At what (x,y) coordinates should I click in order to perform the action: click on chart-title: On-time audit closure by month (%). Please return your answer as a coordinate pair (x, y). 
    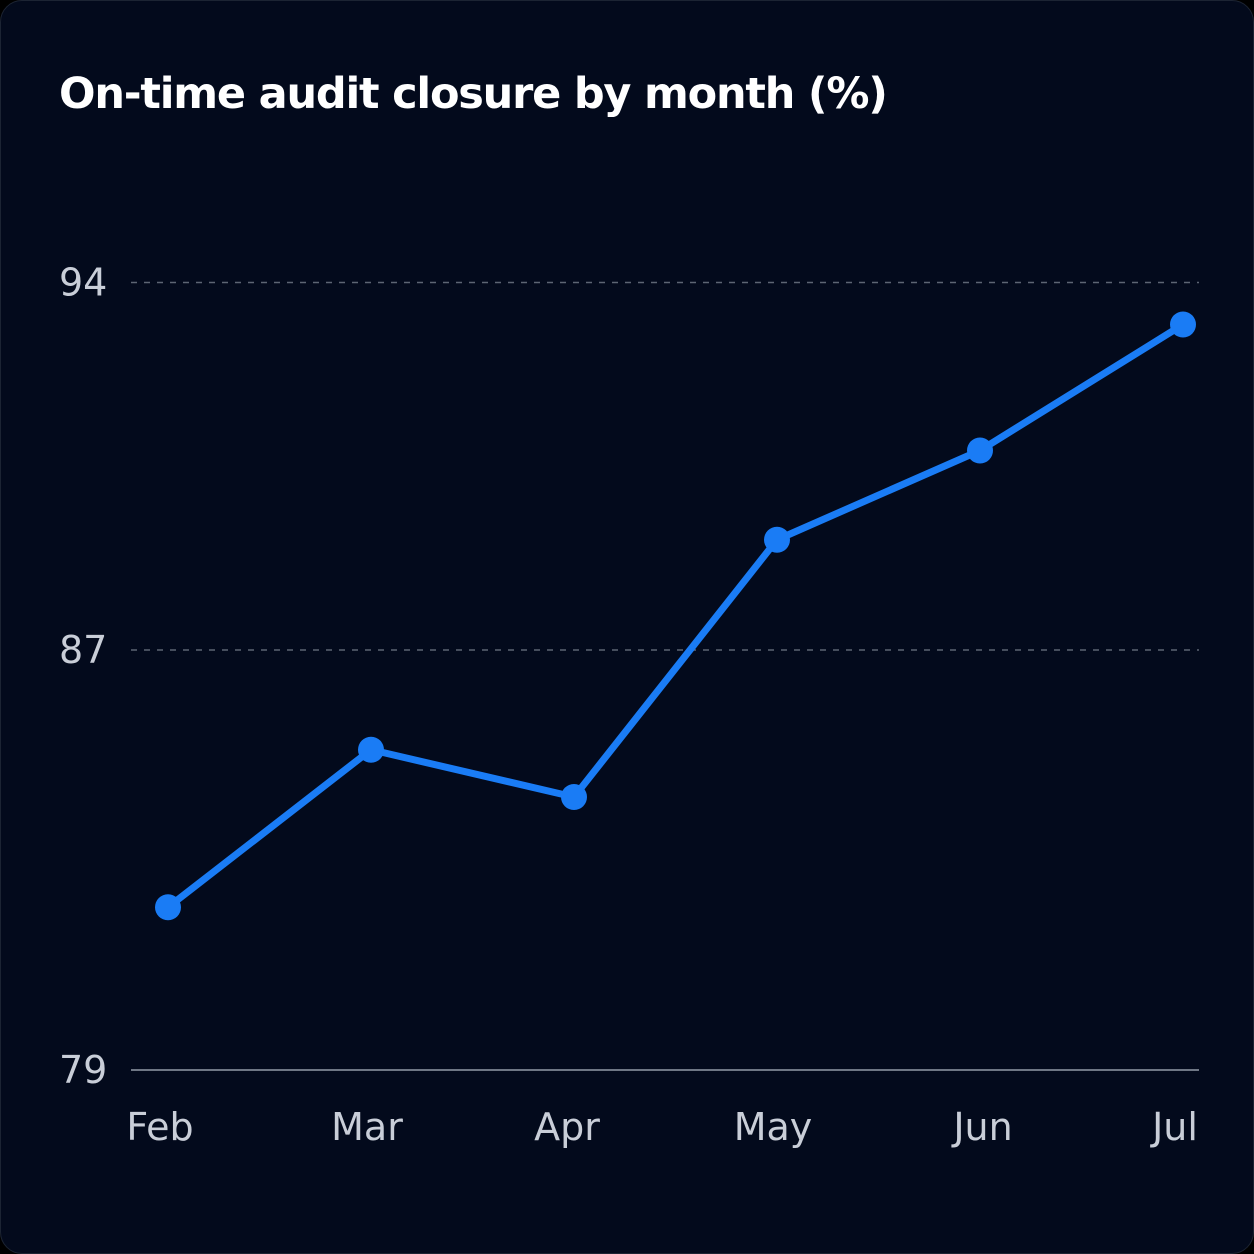
    Looking at the image, I should click on (473, 94).